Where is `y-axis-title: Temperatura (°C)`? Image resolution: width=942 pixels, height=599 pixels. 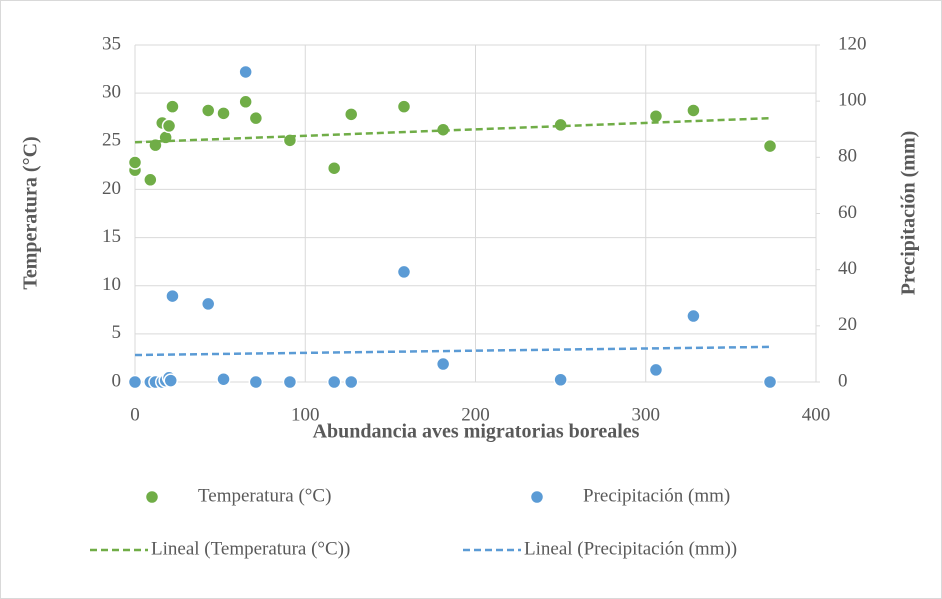 y-axis-title: Temperatura (°C) is located at coordinates (31, 212).